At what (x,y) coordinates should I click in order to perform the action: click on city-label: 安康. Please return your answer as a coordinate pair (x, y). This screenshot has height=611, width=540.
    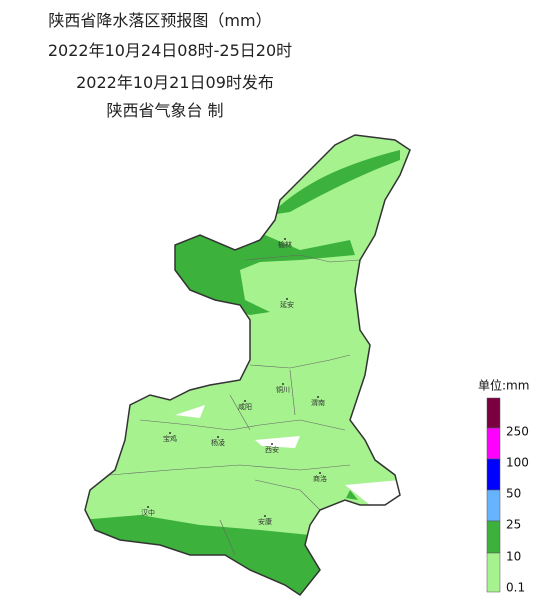
    Looking at the image, I should click on (265, 521).